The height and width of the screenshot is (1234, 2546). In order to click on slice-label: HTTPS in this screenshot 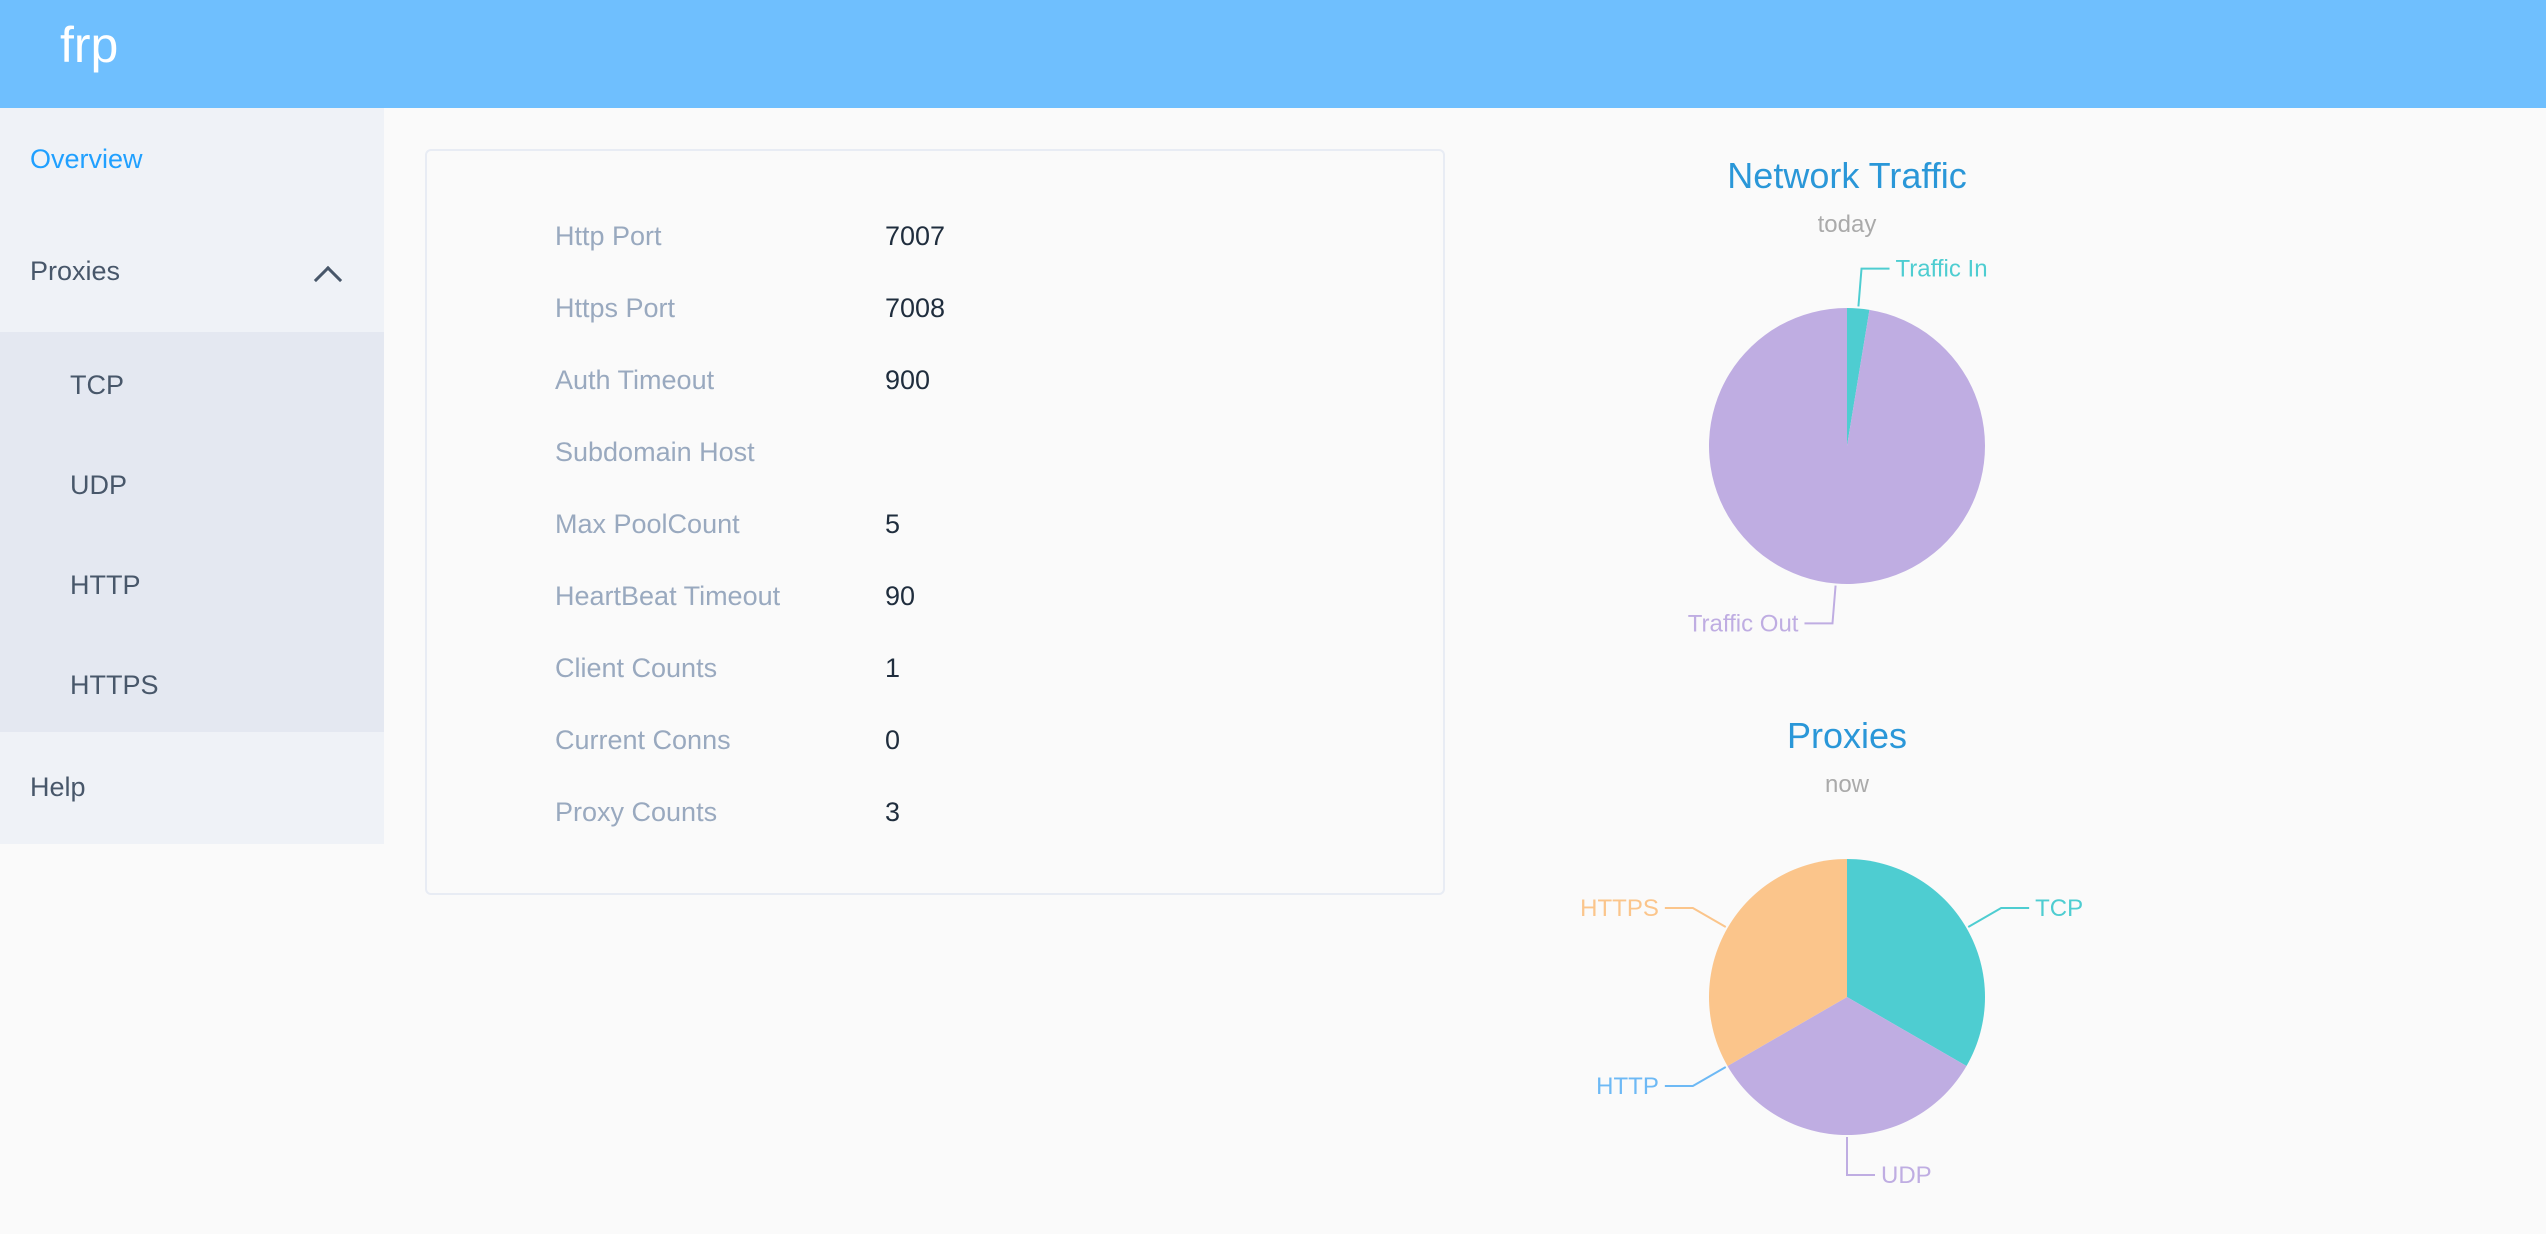, I will do `click(1619, 908)`.